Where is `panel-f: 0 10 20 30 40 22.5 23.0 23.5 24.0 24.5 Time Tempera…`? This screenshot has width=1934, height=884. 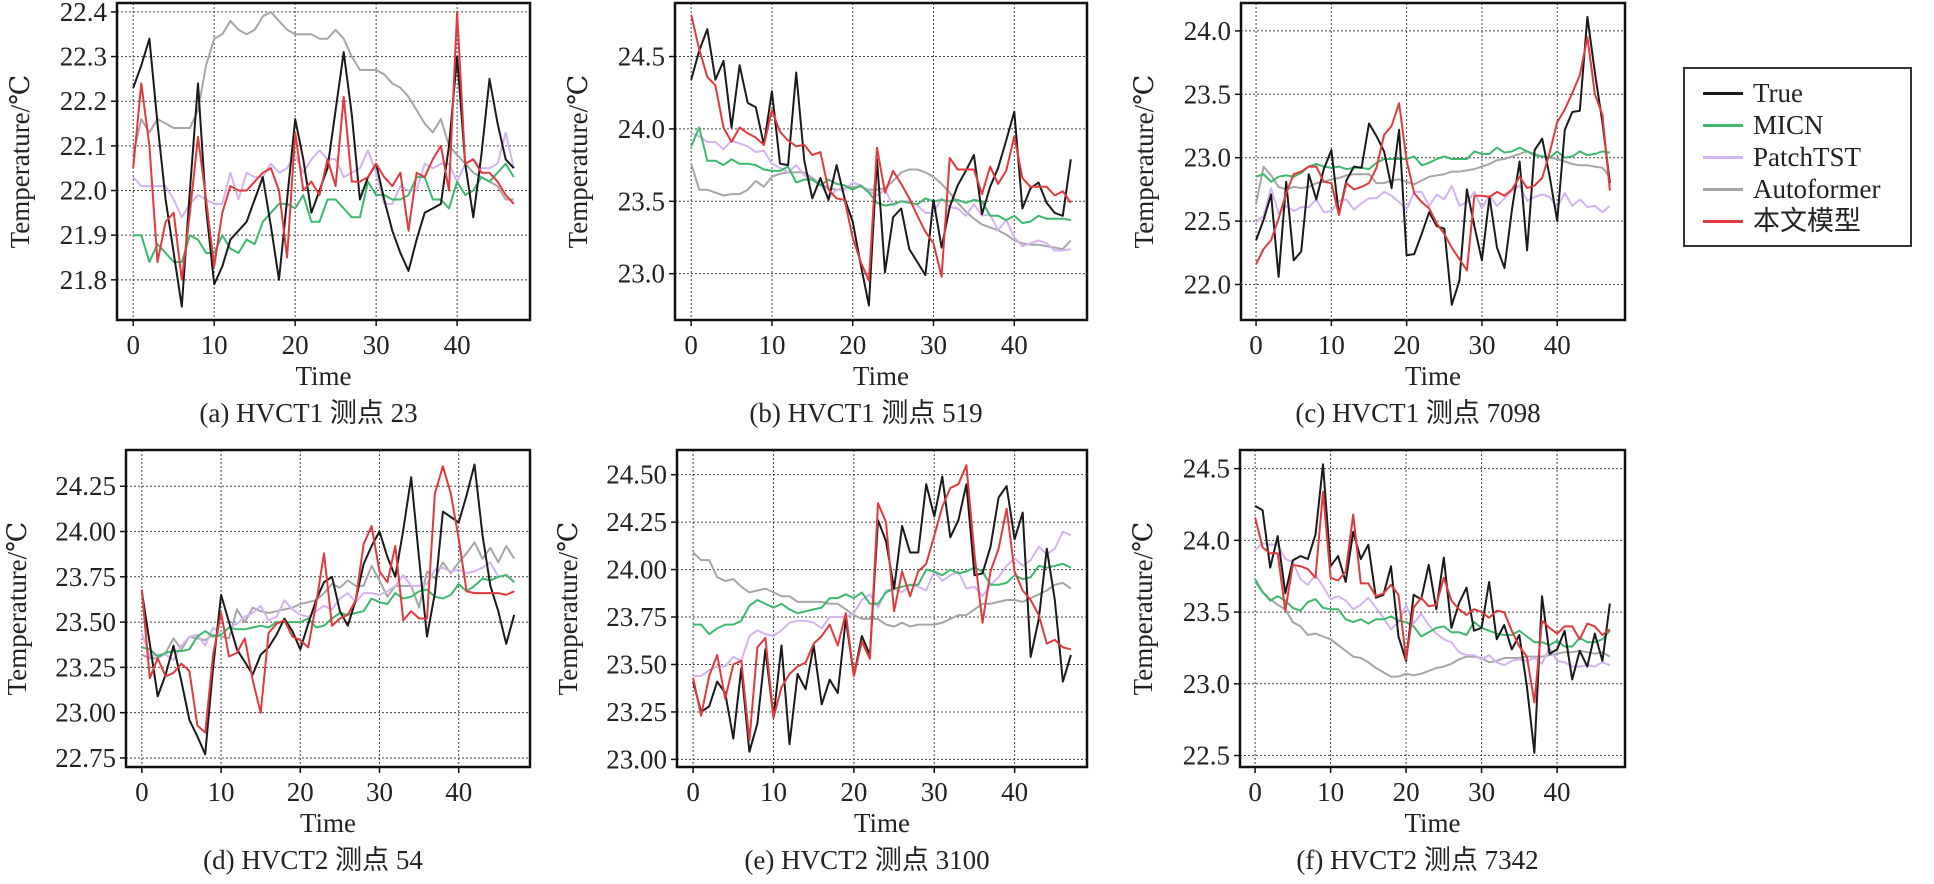 panel-f: 0 10 20 30 40 22.5 23.0 23.5 24.0 24.5 Time Tempera… is located at coordinates (1377, 661).